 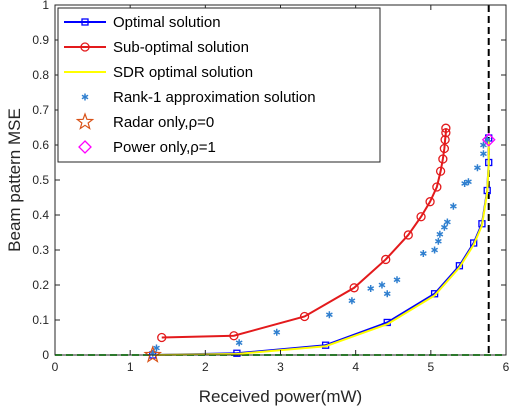 What do you see at coordinates (40, 180) in the screenshot?
I see `y-tick-label: 0.5` at bounding box center [40, 180].